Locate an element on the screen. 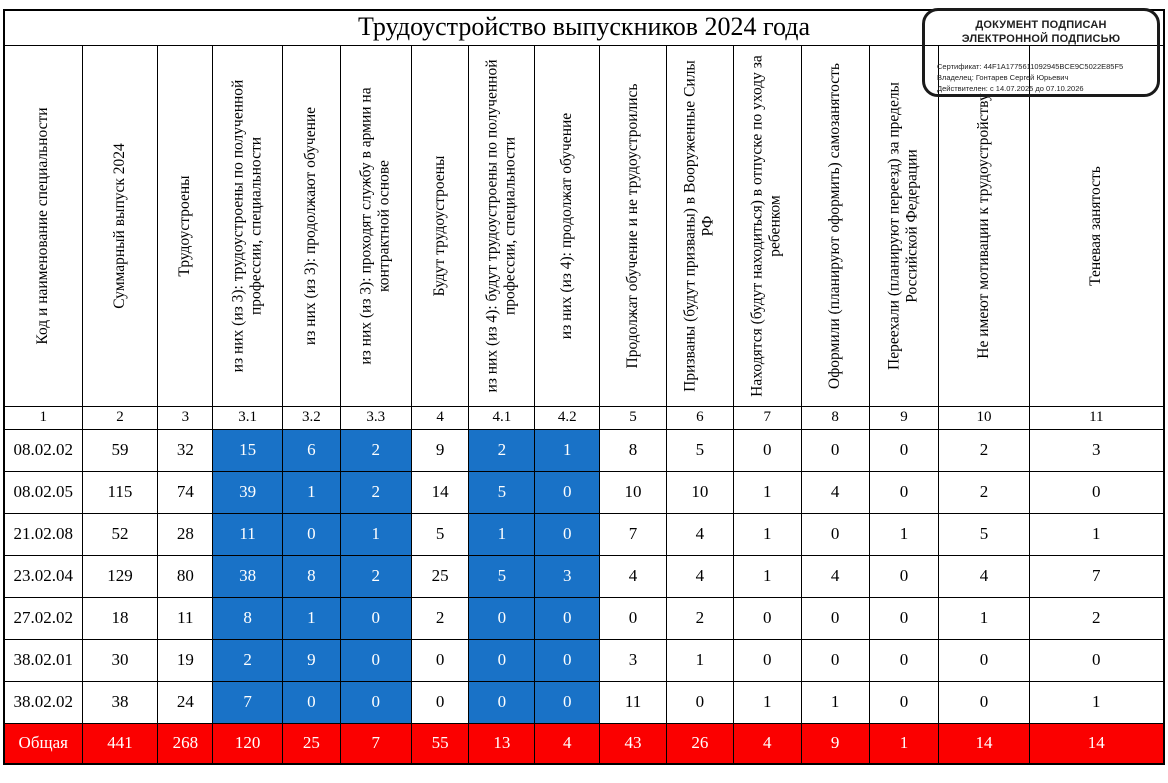 This screenshot has height=783, width=1168. col-number-8: 8 is located at coordinates (835, 417).